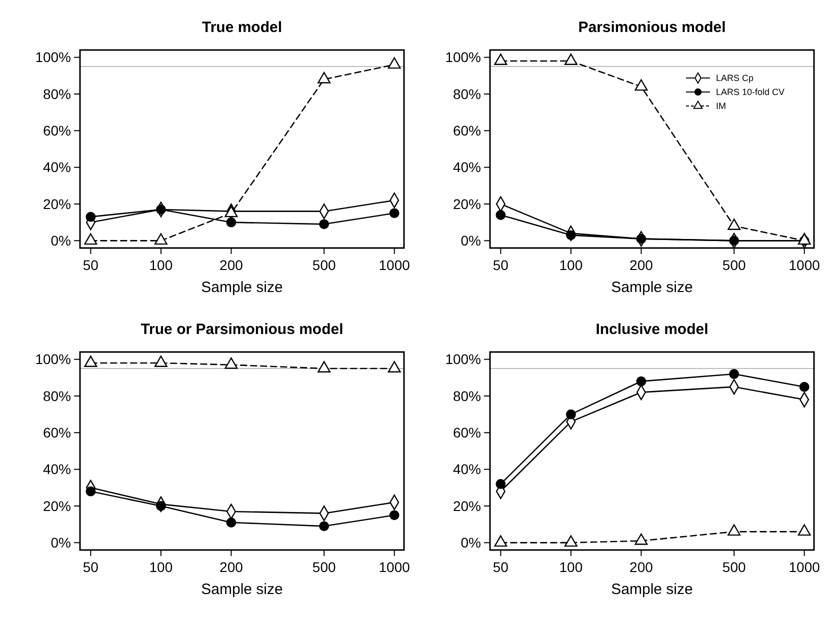  I want to click on chart-title: Parsimonious model, so click(652, 27).